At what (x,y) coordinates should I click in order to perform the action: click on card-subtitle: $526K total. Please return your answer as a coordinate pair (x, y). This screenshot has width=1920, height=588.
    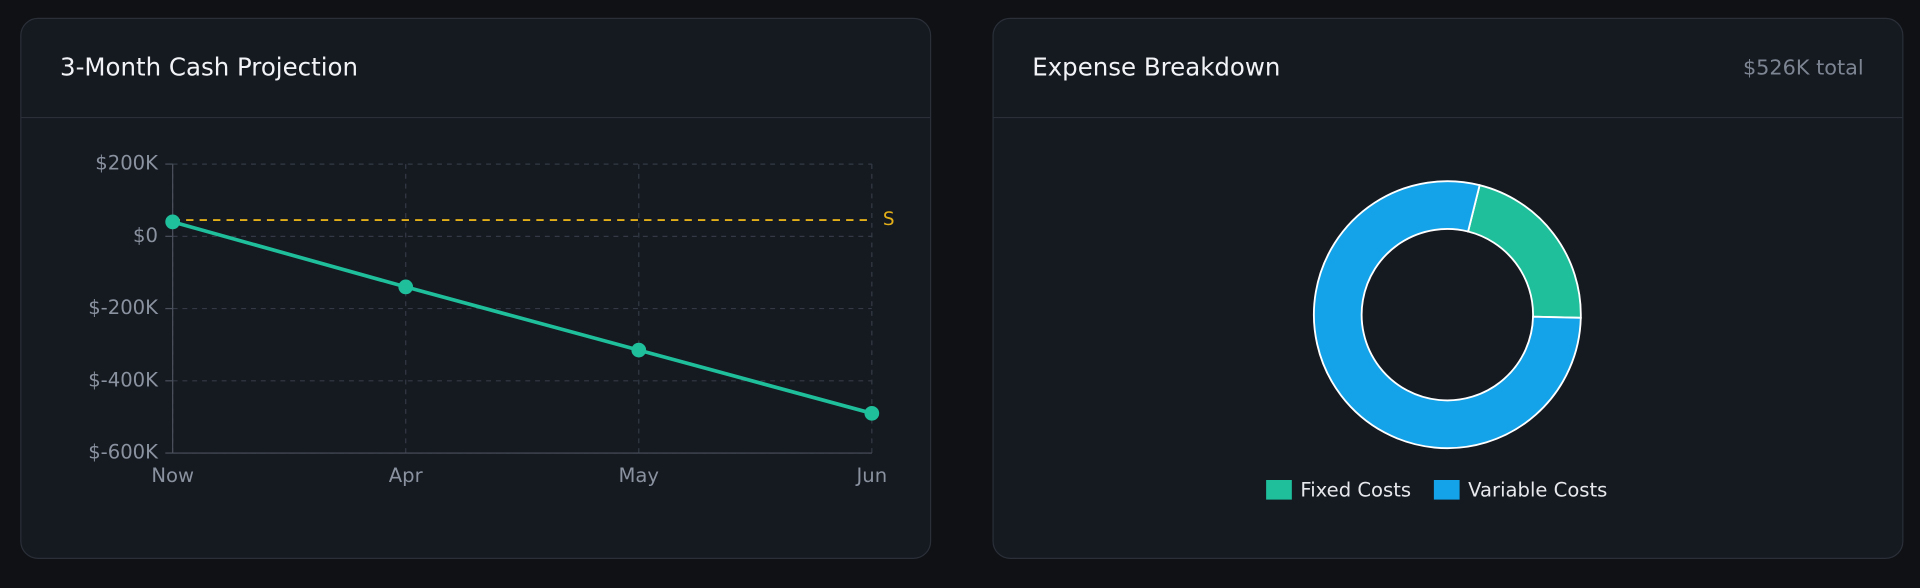
    Looking at the image, I should click on (1803, 68).